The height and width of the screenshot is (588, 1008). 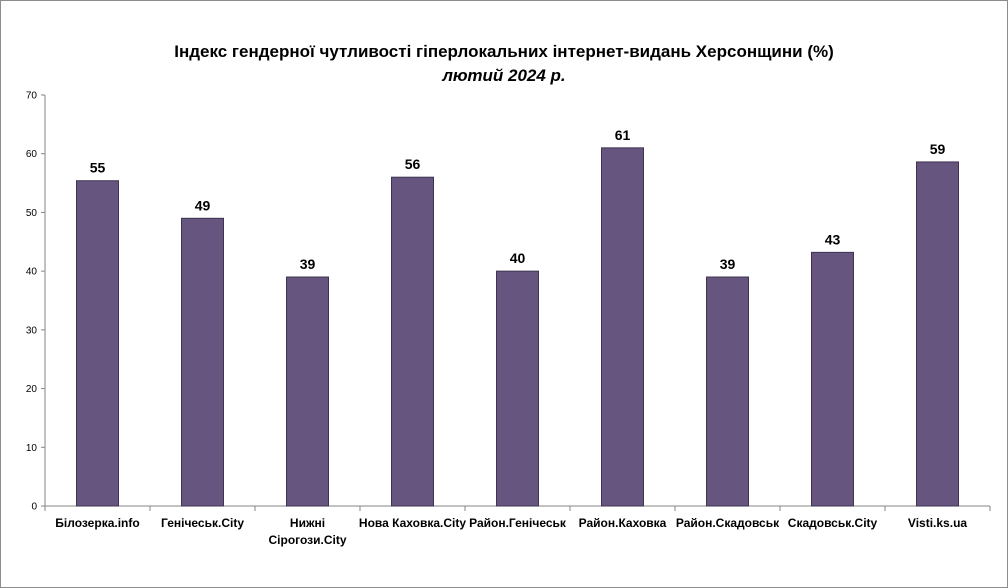 I want to click on category-label: Нова Каховка.City, so click(x=412, y=523).